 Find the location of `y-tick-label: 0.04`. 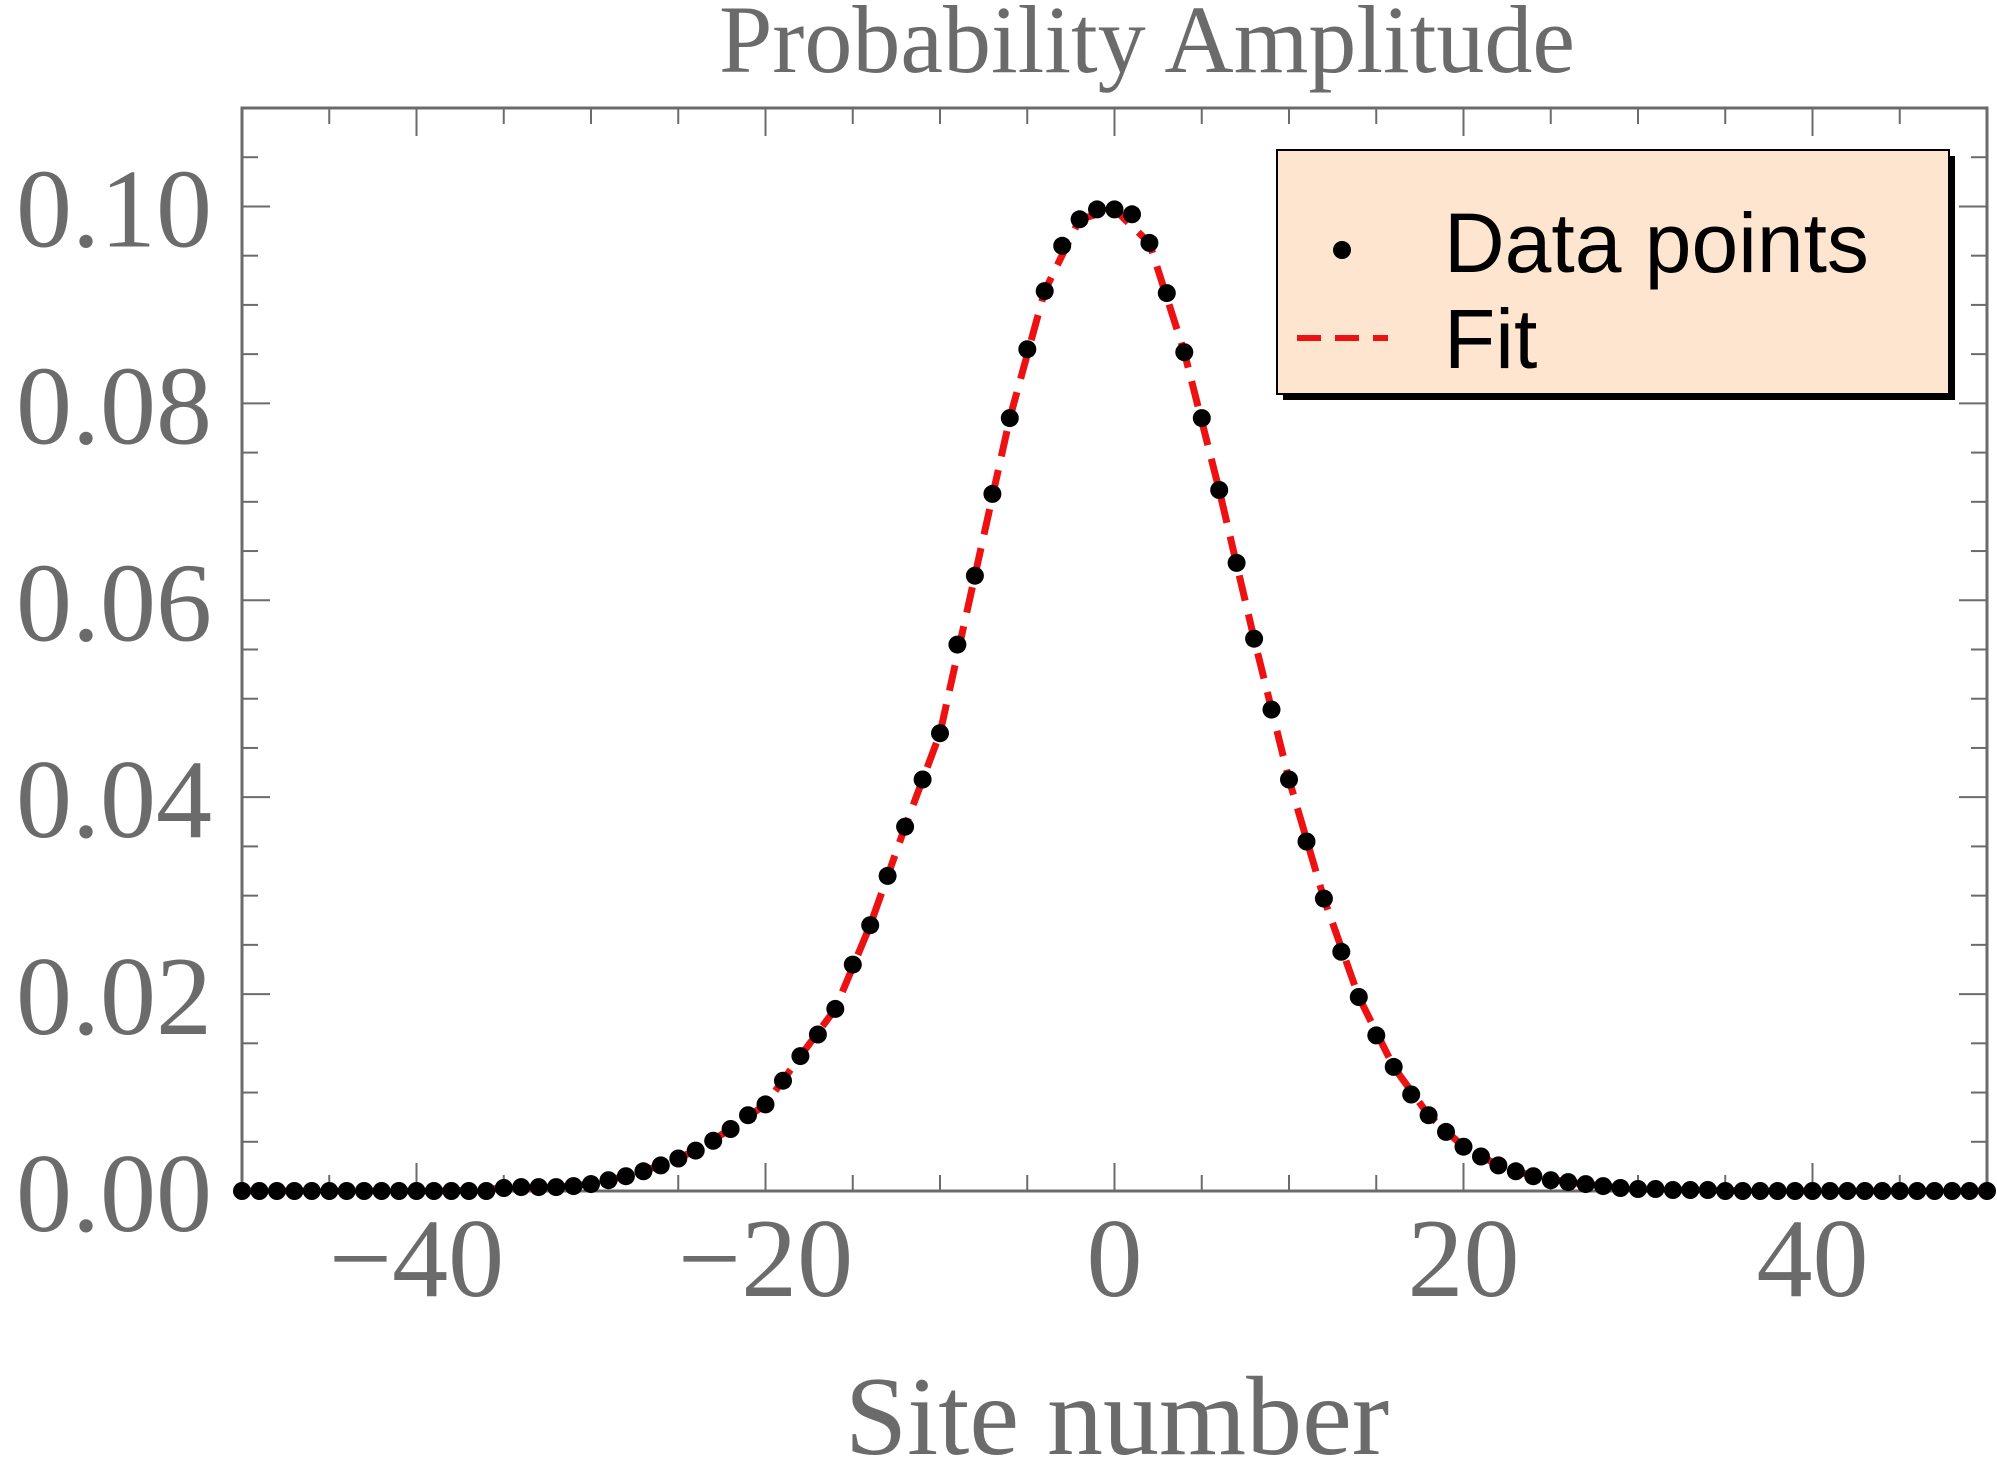

y-tick-label: 0.04 is located at coordinates (114, 800).